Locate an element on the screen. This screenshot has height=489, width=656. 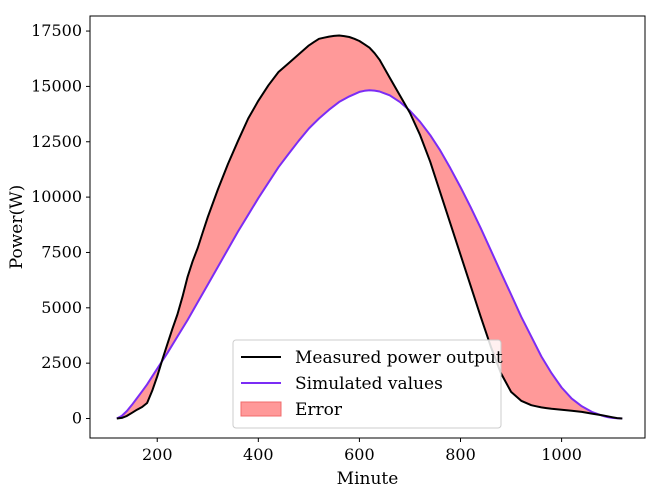
legend-label-simulated: Simulated values is located at coordinates (369, 384).